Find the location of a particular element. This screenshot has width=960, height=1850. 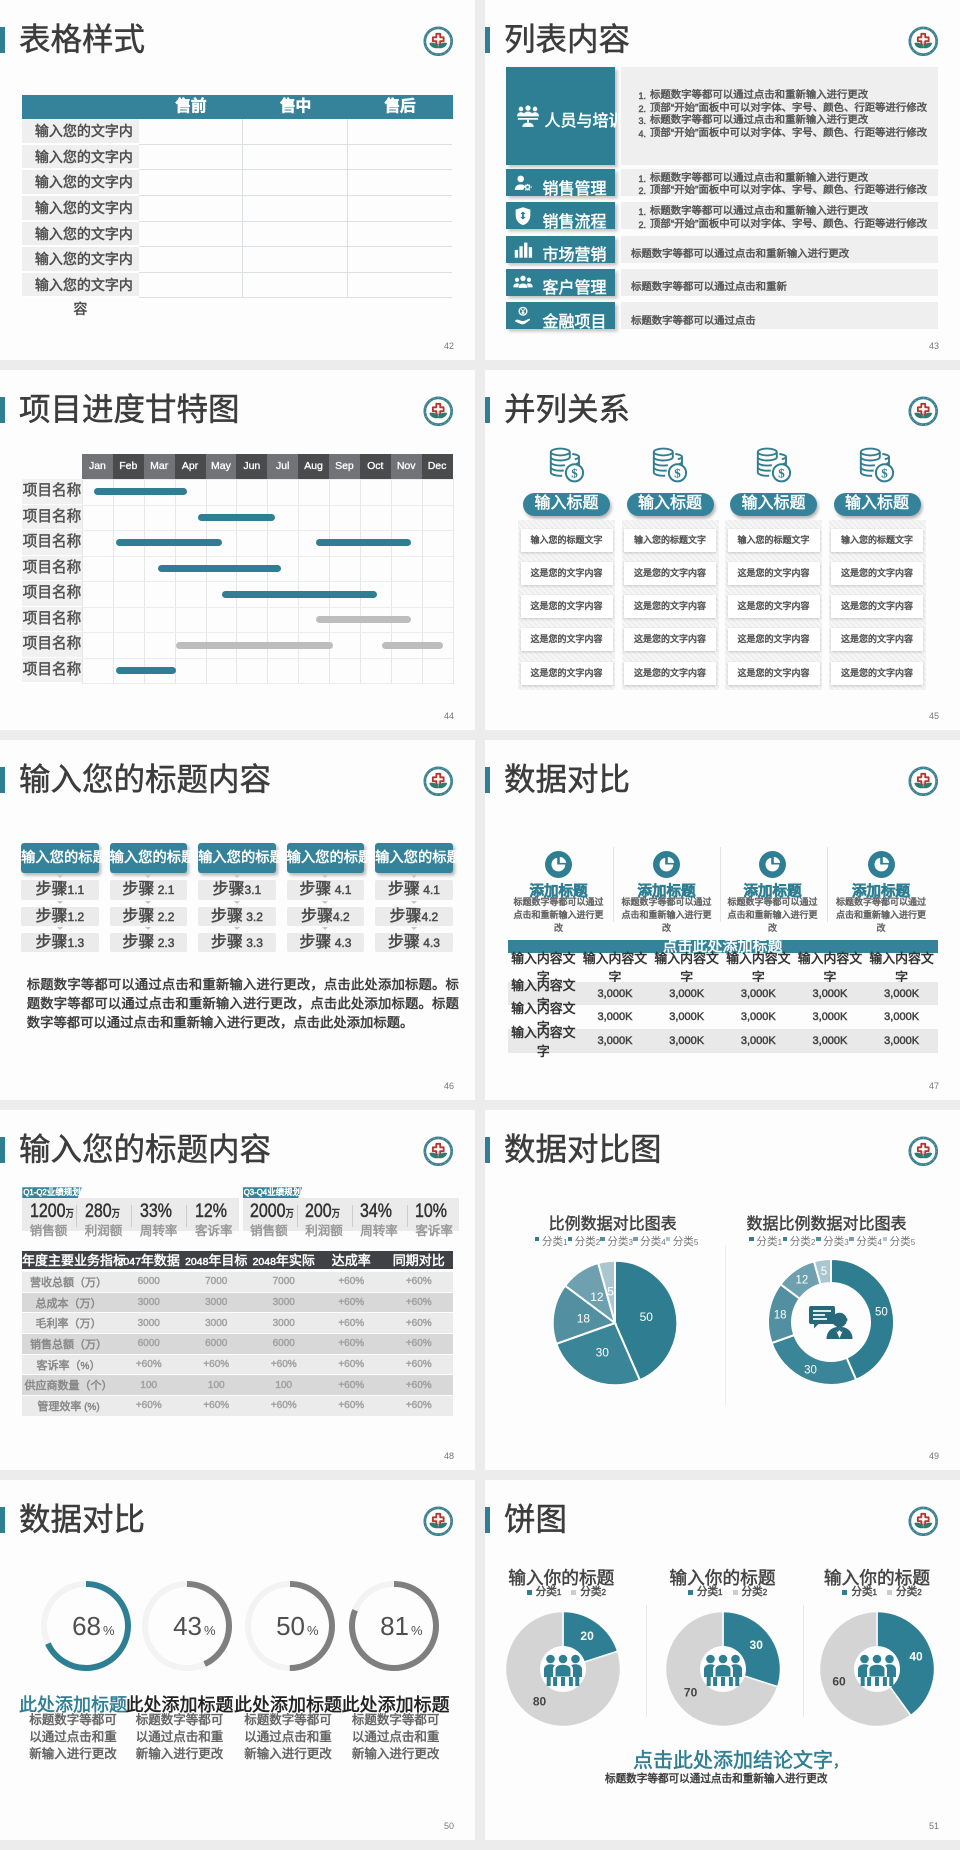

svg-text: 68 is located at coordinates (86, 1626).